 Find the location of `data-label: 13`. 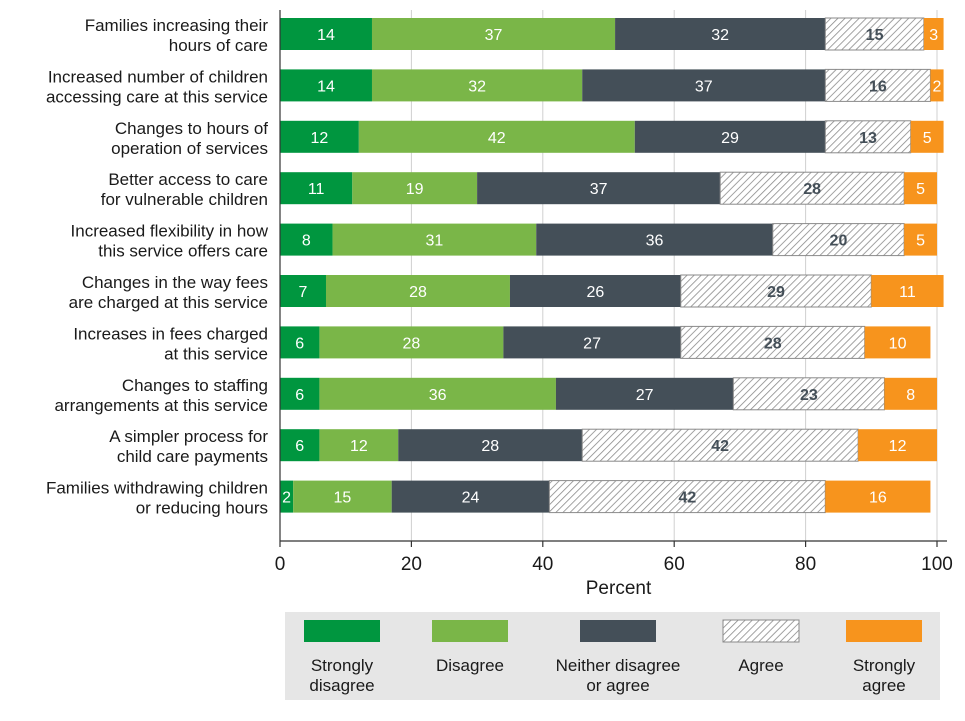

data-label: 13 is located at coordinates (868, 138).